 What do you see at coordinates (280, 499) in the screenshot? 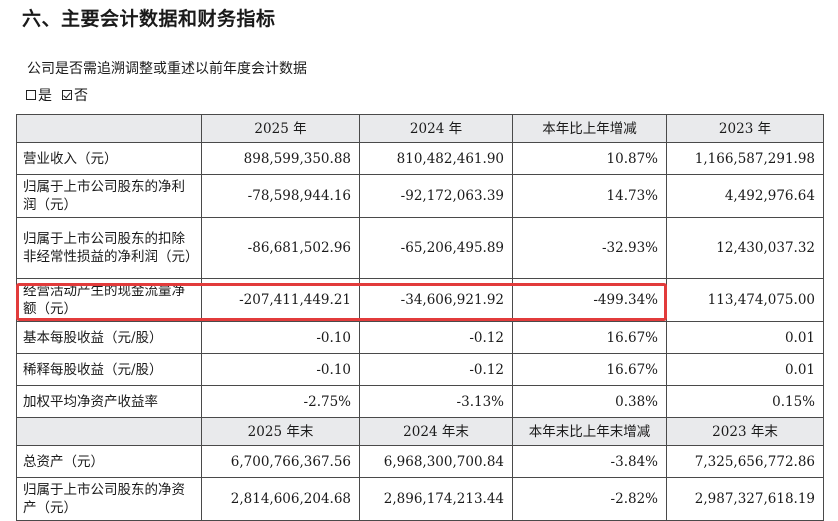
I see `value-cell: 2,814,606,204.68` at bounding box center [280, 499].